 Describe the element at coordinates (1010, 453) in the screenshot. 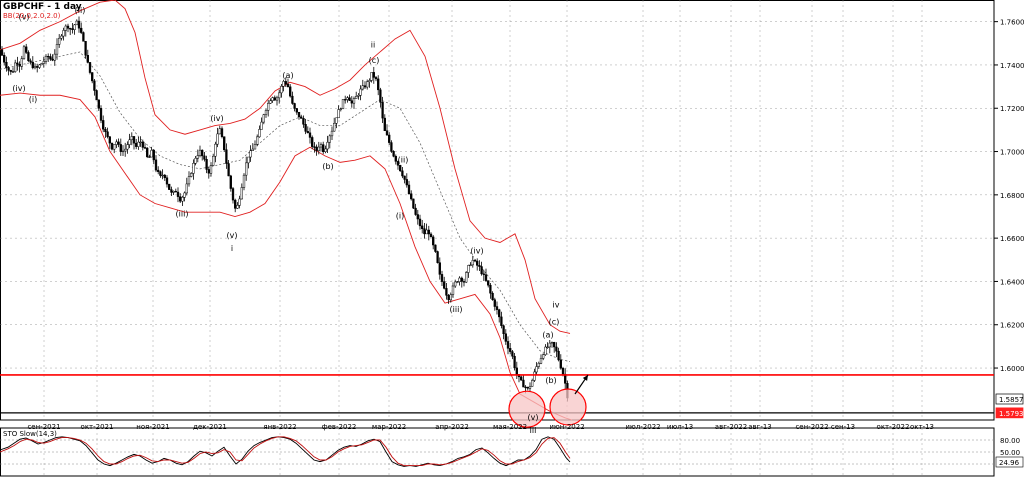

I see `oscillator-level-label: 50.00` at that location.